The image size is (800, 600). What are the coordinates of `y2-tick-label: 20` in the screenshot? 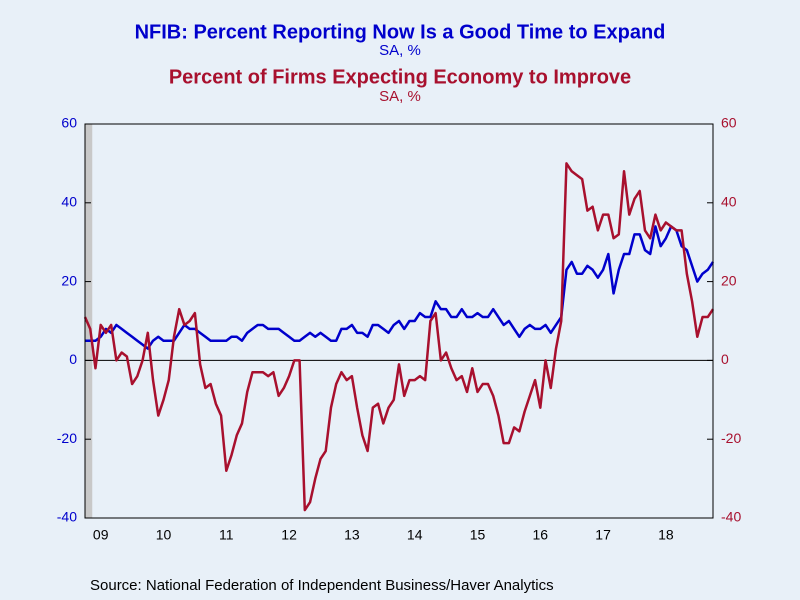 It's located at (729, 280).